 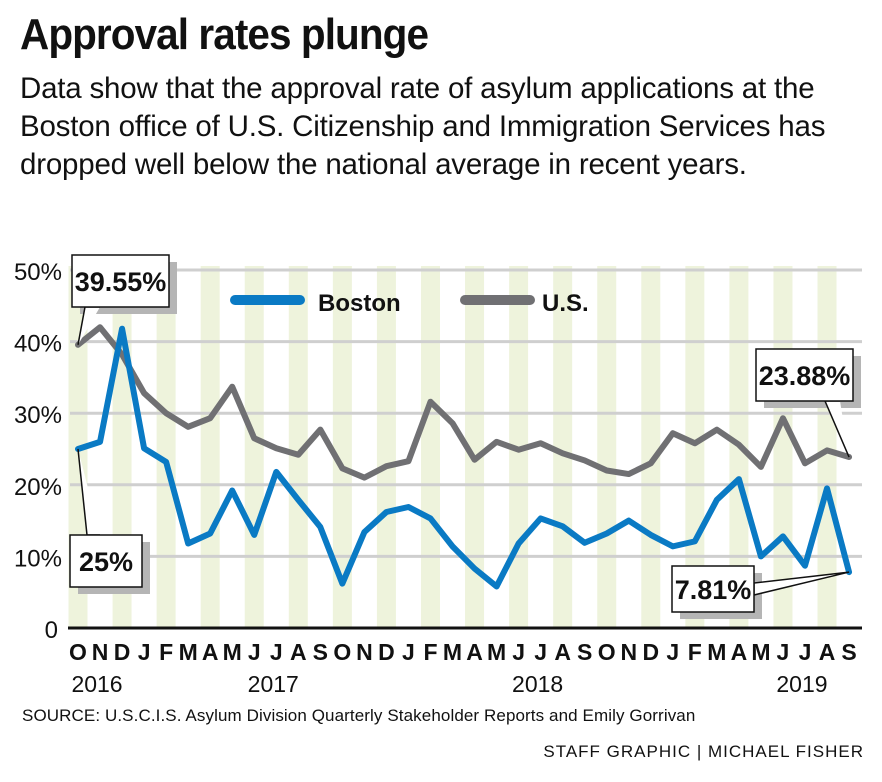 What do you see at coordinates (38, 558) in the screenshot?
I see `y-tick-label: 10%` at bounding box center [38, 558].